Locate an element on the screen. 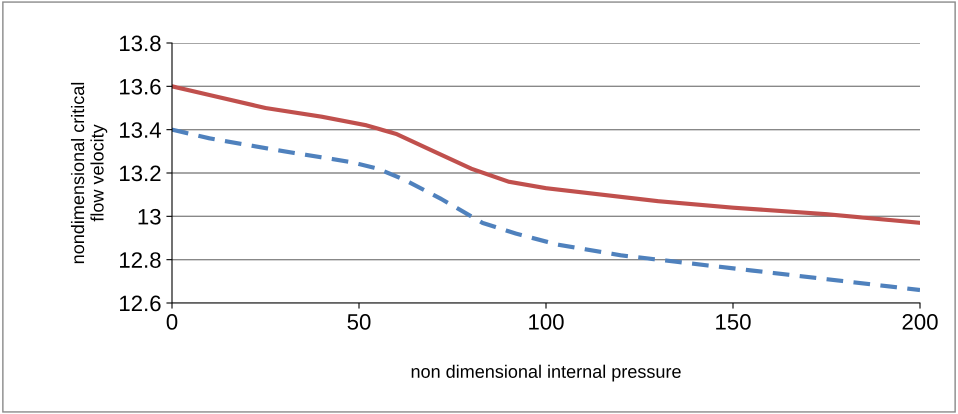  x-tick-label: 0 is located at coordinates (172, 322).